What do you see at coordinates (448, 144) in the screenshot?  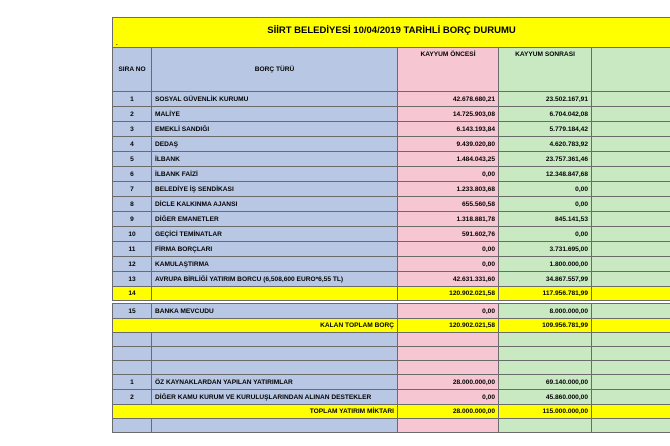 I see `row-before: 9.439.020,80` at bounding box center [448, 144].